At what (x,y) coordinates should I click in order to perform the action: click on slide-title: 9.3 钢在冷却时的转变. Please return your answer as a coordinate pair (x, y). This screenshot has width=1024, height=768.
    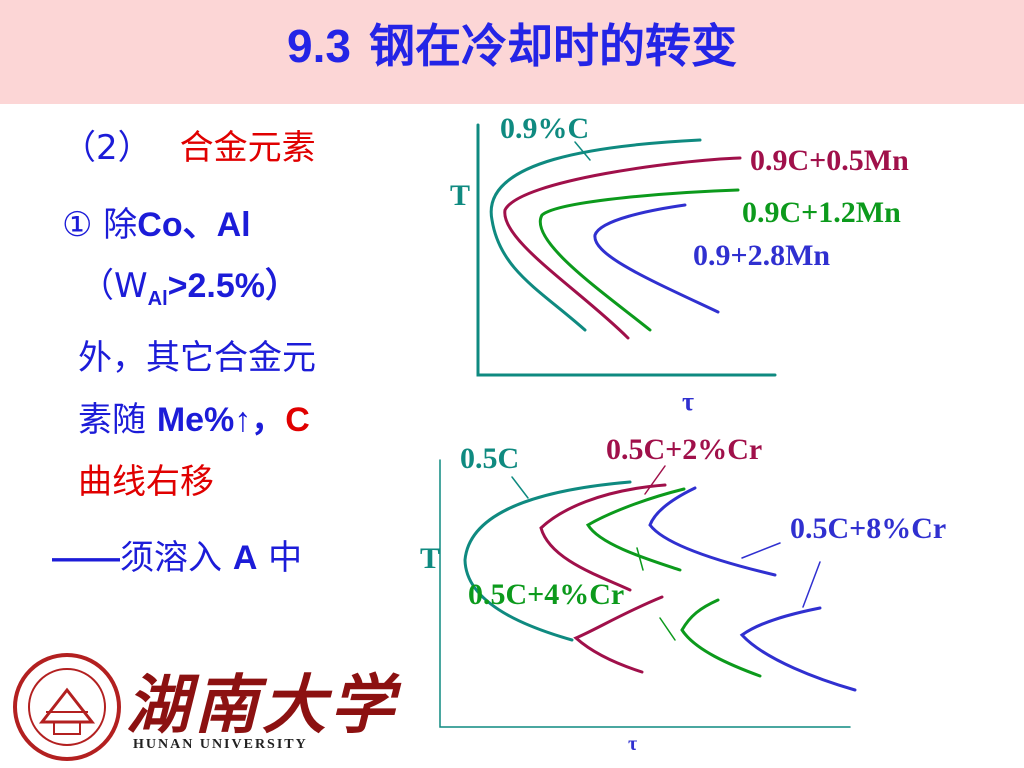
    Looking at the image, I should click on (512, 43).